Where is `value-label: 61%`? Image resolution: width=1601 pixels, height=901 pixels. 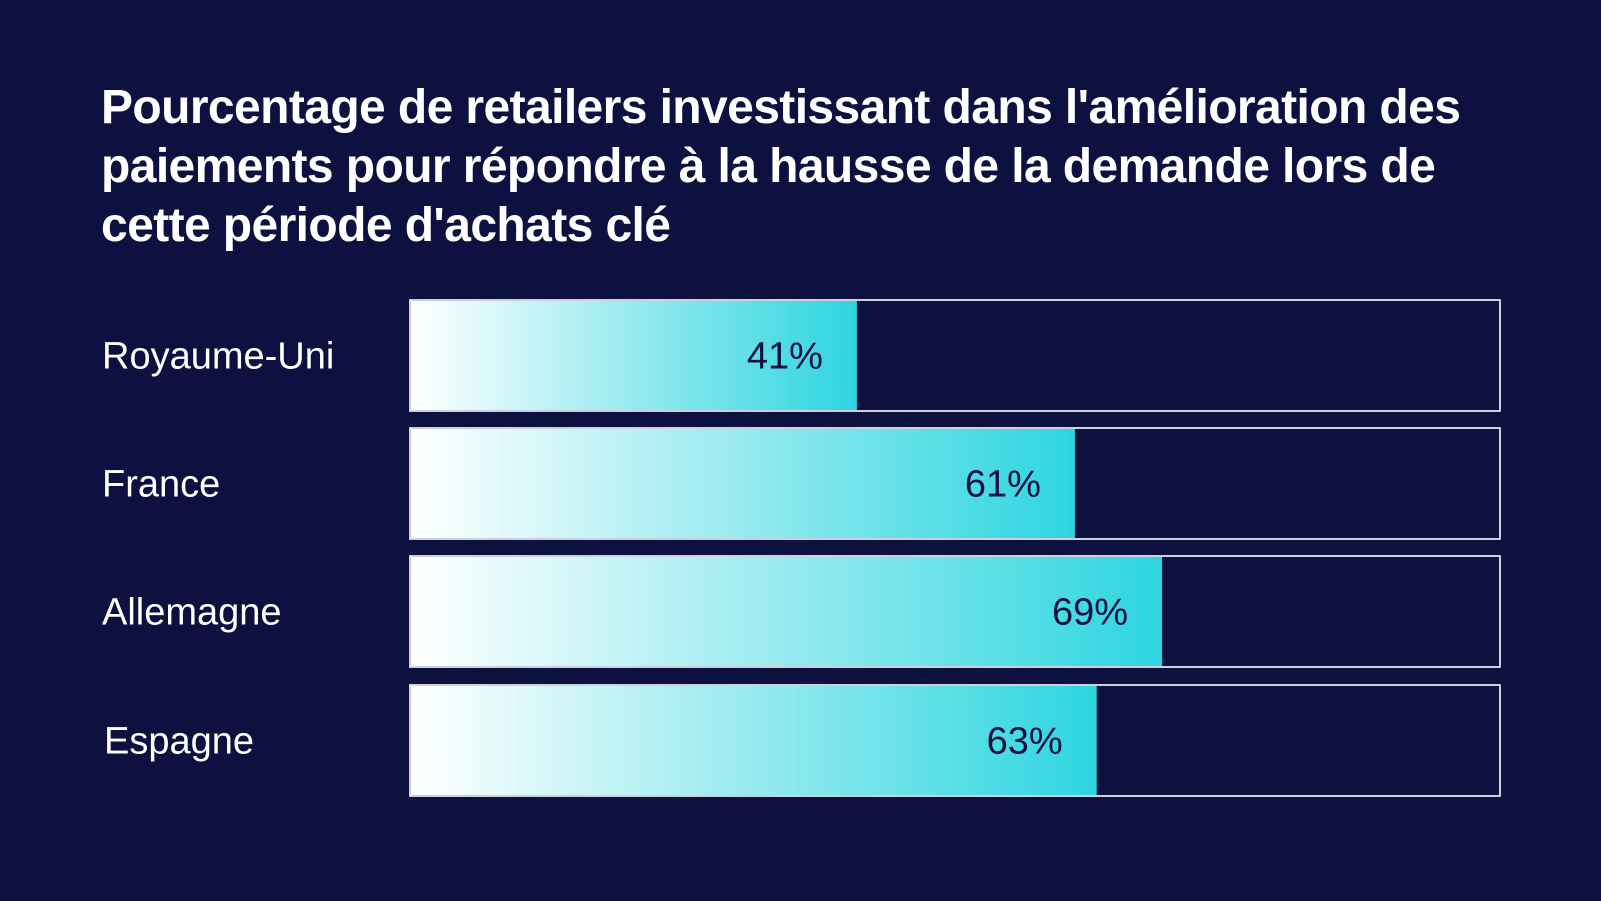 value-label: 61% is located at coordinates (1003, 485).